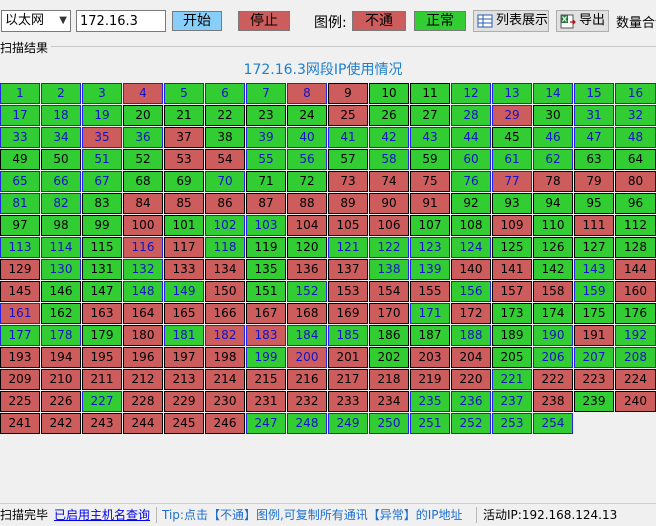  What do you see at coordinates (635, 137) in the screenshot?
I see `ip-cell: 48` at bounding box center [635, 137].